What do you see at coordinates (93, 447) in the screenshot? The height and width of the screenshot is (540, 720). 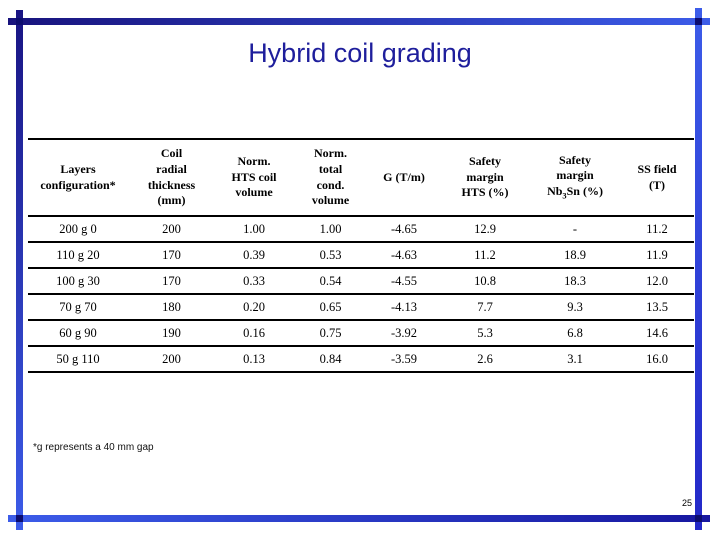 I see `footnote: *g represents a 40 mm gap` at bounding box center [93, 447].